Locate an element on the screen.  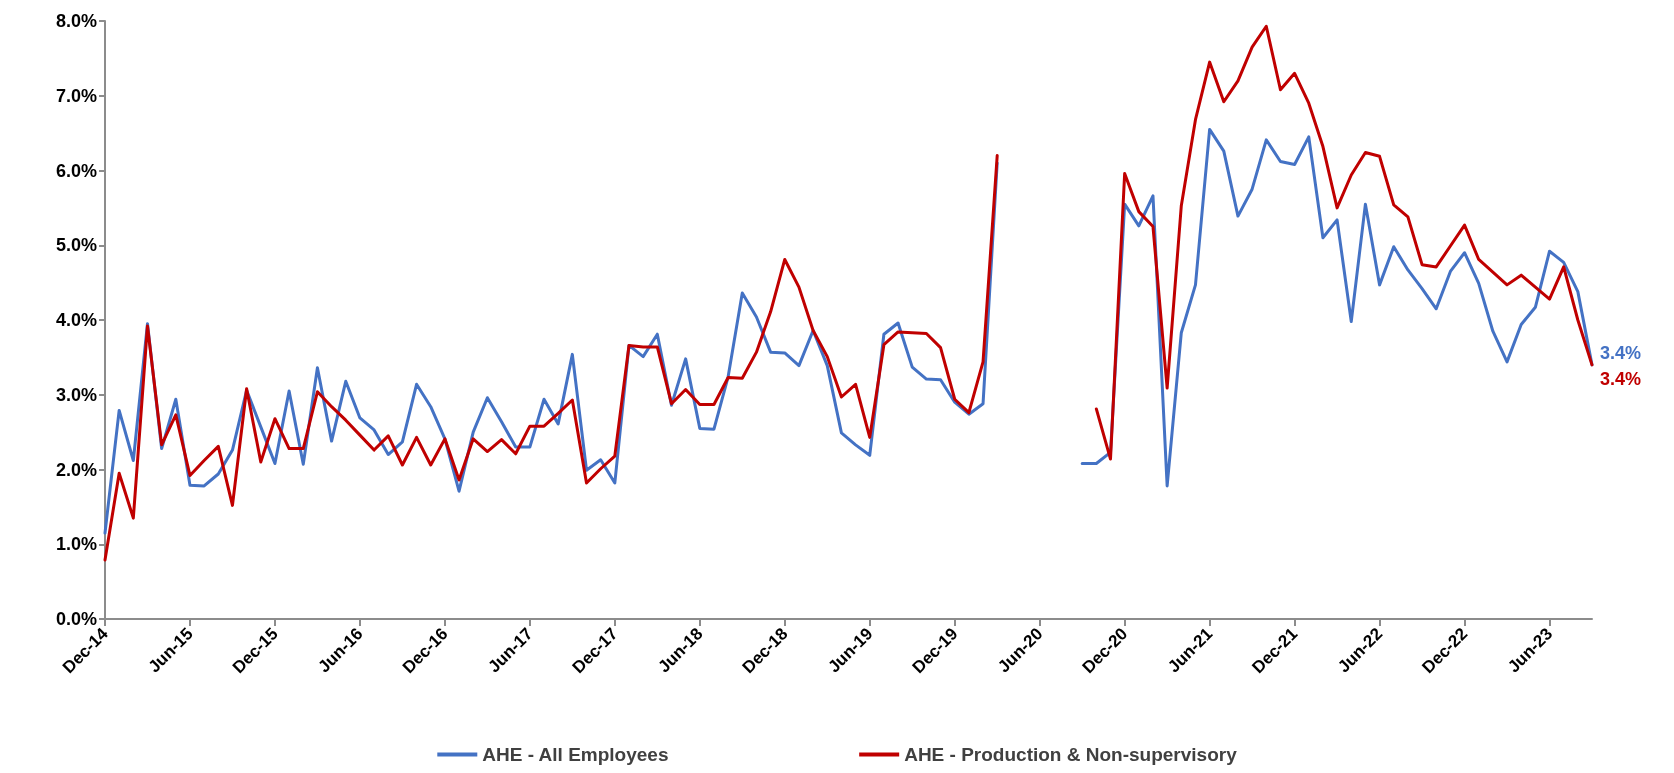
y-tick-label: 8.0% is located at coordinates (76, 21).